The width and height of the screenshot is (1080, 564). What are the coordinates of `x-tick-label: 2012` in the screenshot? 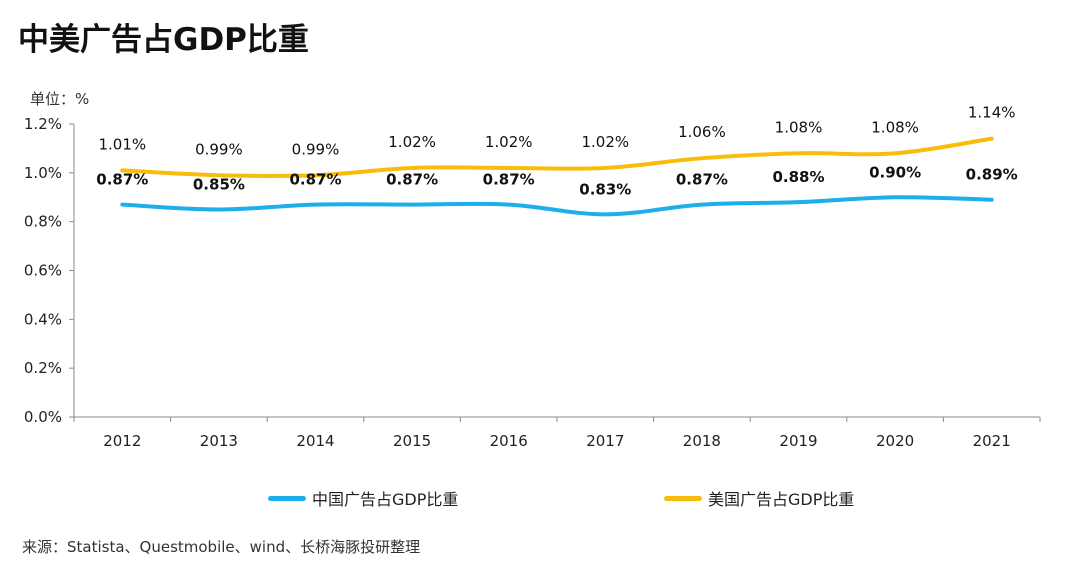 It's located at (122, 441).